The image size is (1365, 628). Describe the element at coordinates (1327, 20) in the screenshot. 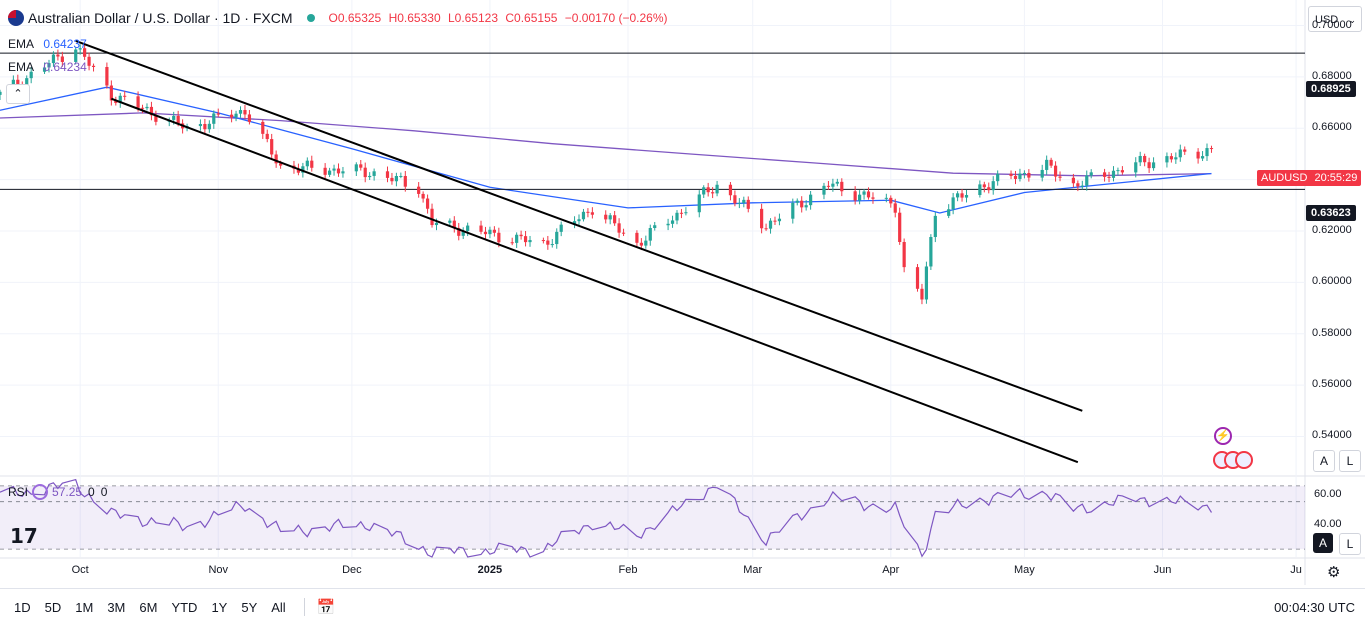

I see `currency-label: USD` at that location.